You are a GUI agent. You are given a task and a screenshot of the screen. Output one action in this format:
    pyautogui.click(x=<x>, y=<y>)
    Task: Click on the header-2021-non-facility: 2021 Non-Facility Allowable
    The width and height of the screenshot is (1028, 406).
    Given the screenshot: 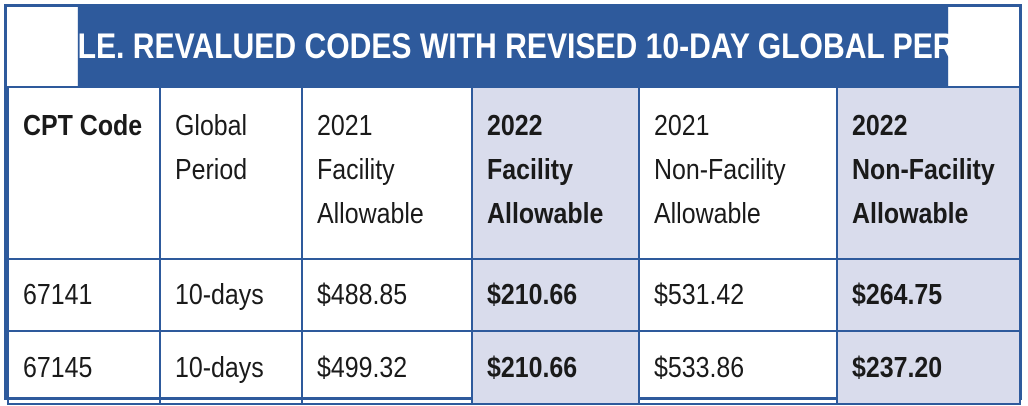 What is the action you would take?
    pyautogui.click(x=738, y=173)
    